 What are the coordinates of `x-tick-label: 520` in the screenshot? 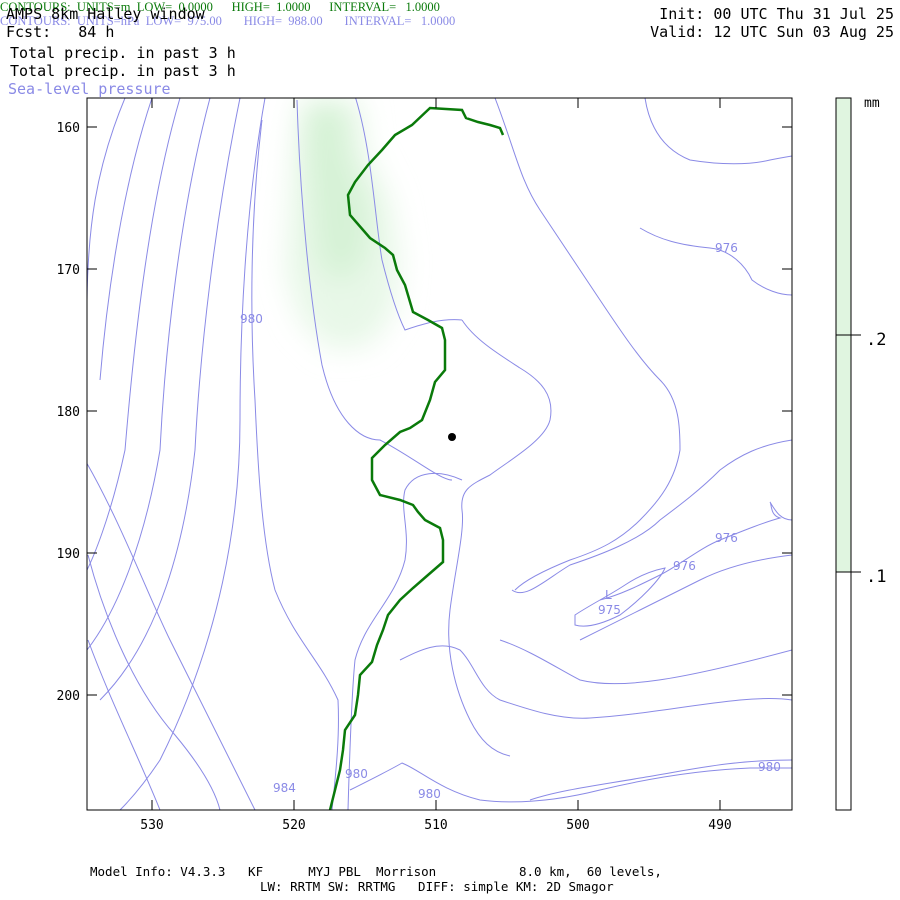 It's located at (293, 825).